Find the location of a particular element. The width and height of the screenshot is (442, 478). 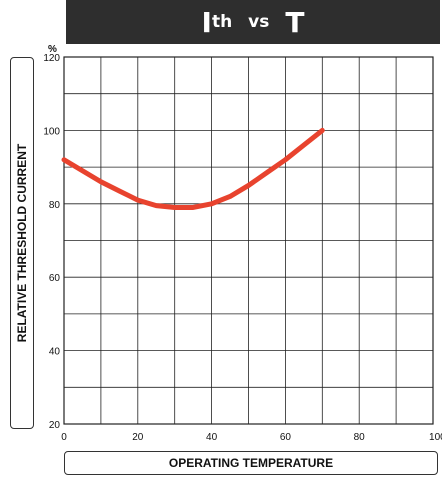

x-tick-label: 100°C is located at coordinates (435, 437).